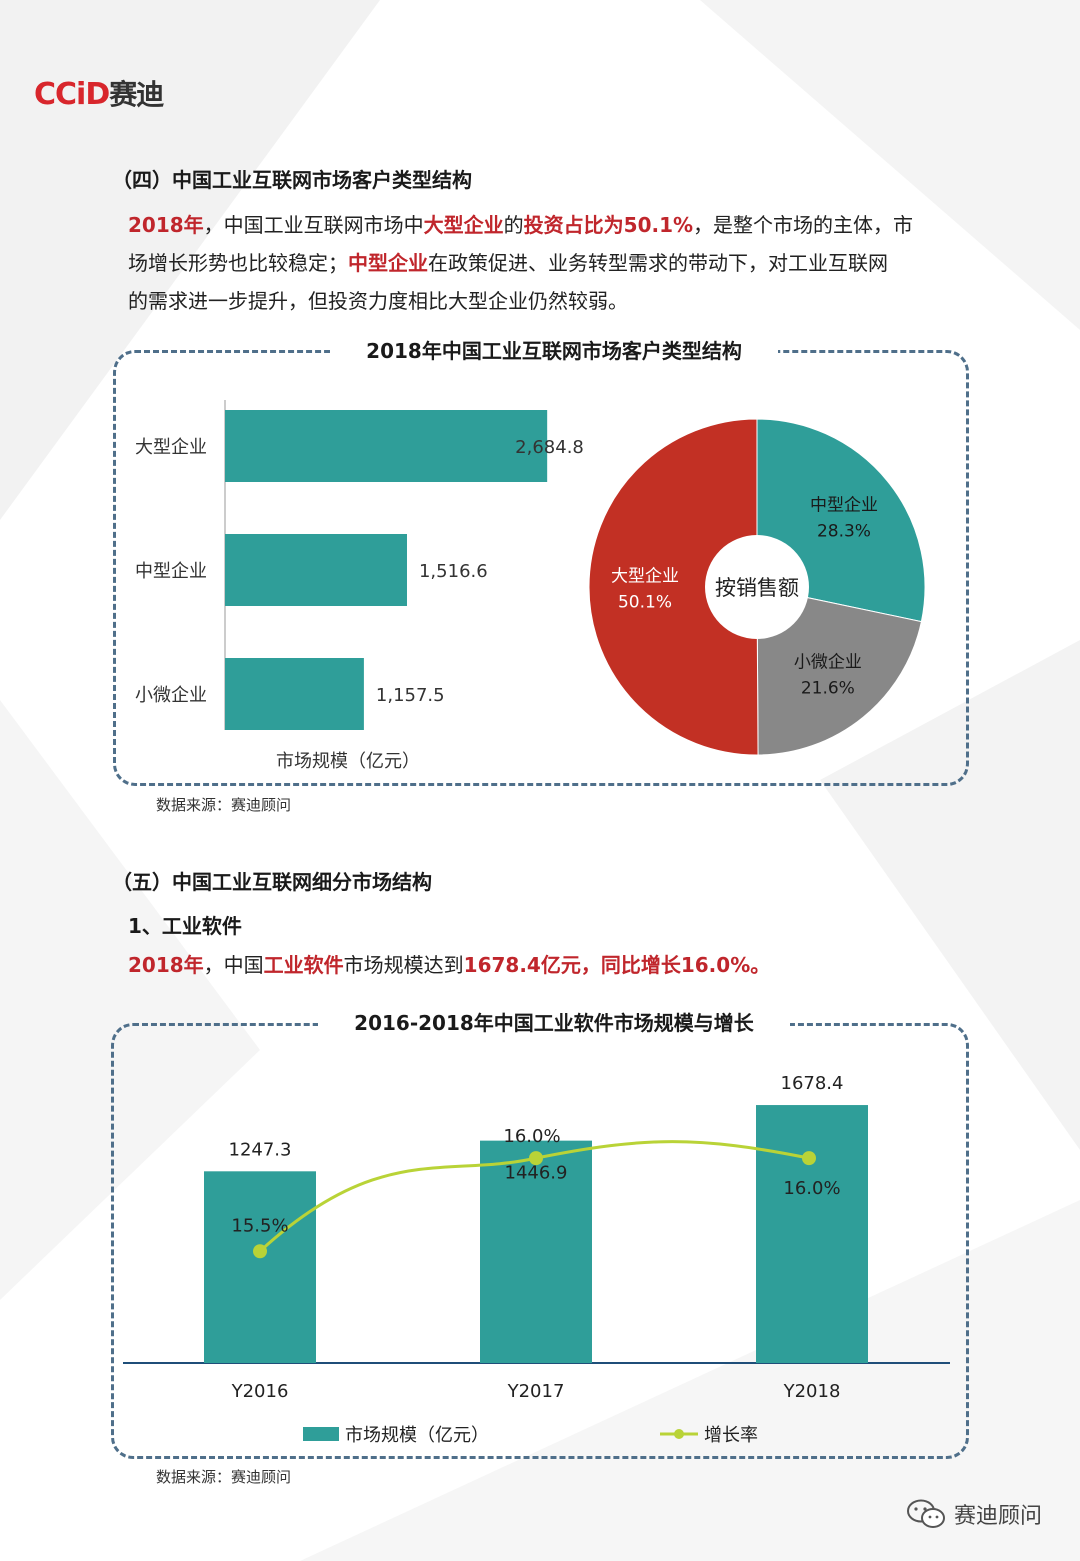 The height and width of the screenshot is (1561, 1080). I want to click on bar-Y2018, so click(812, 1234).